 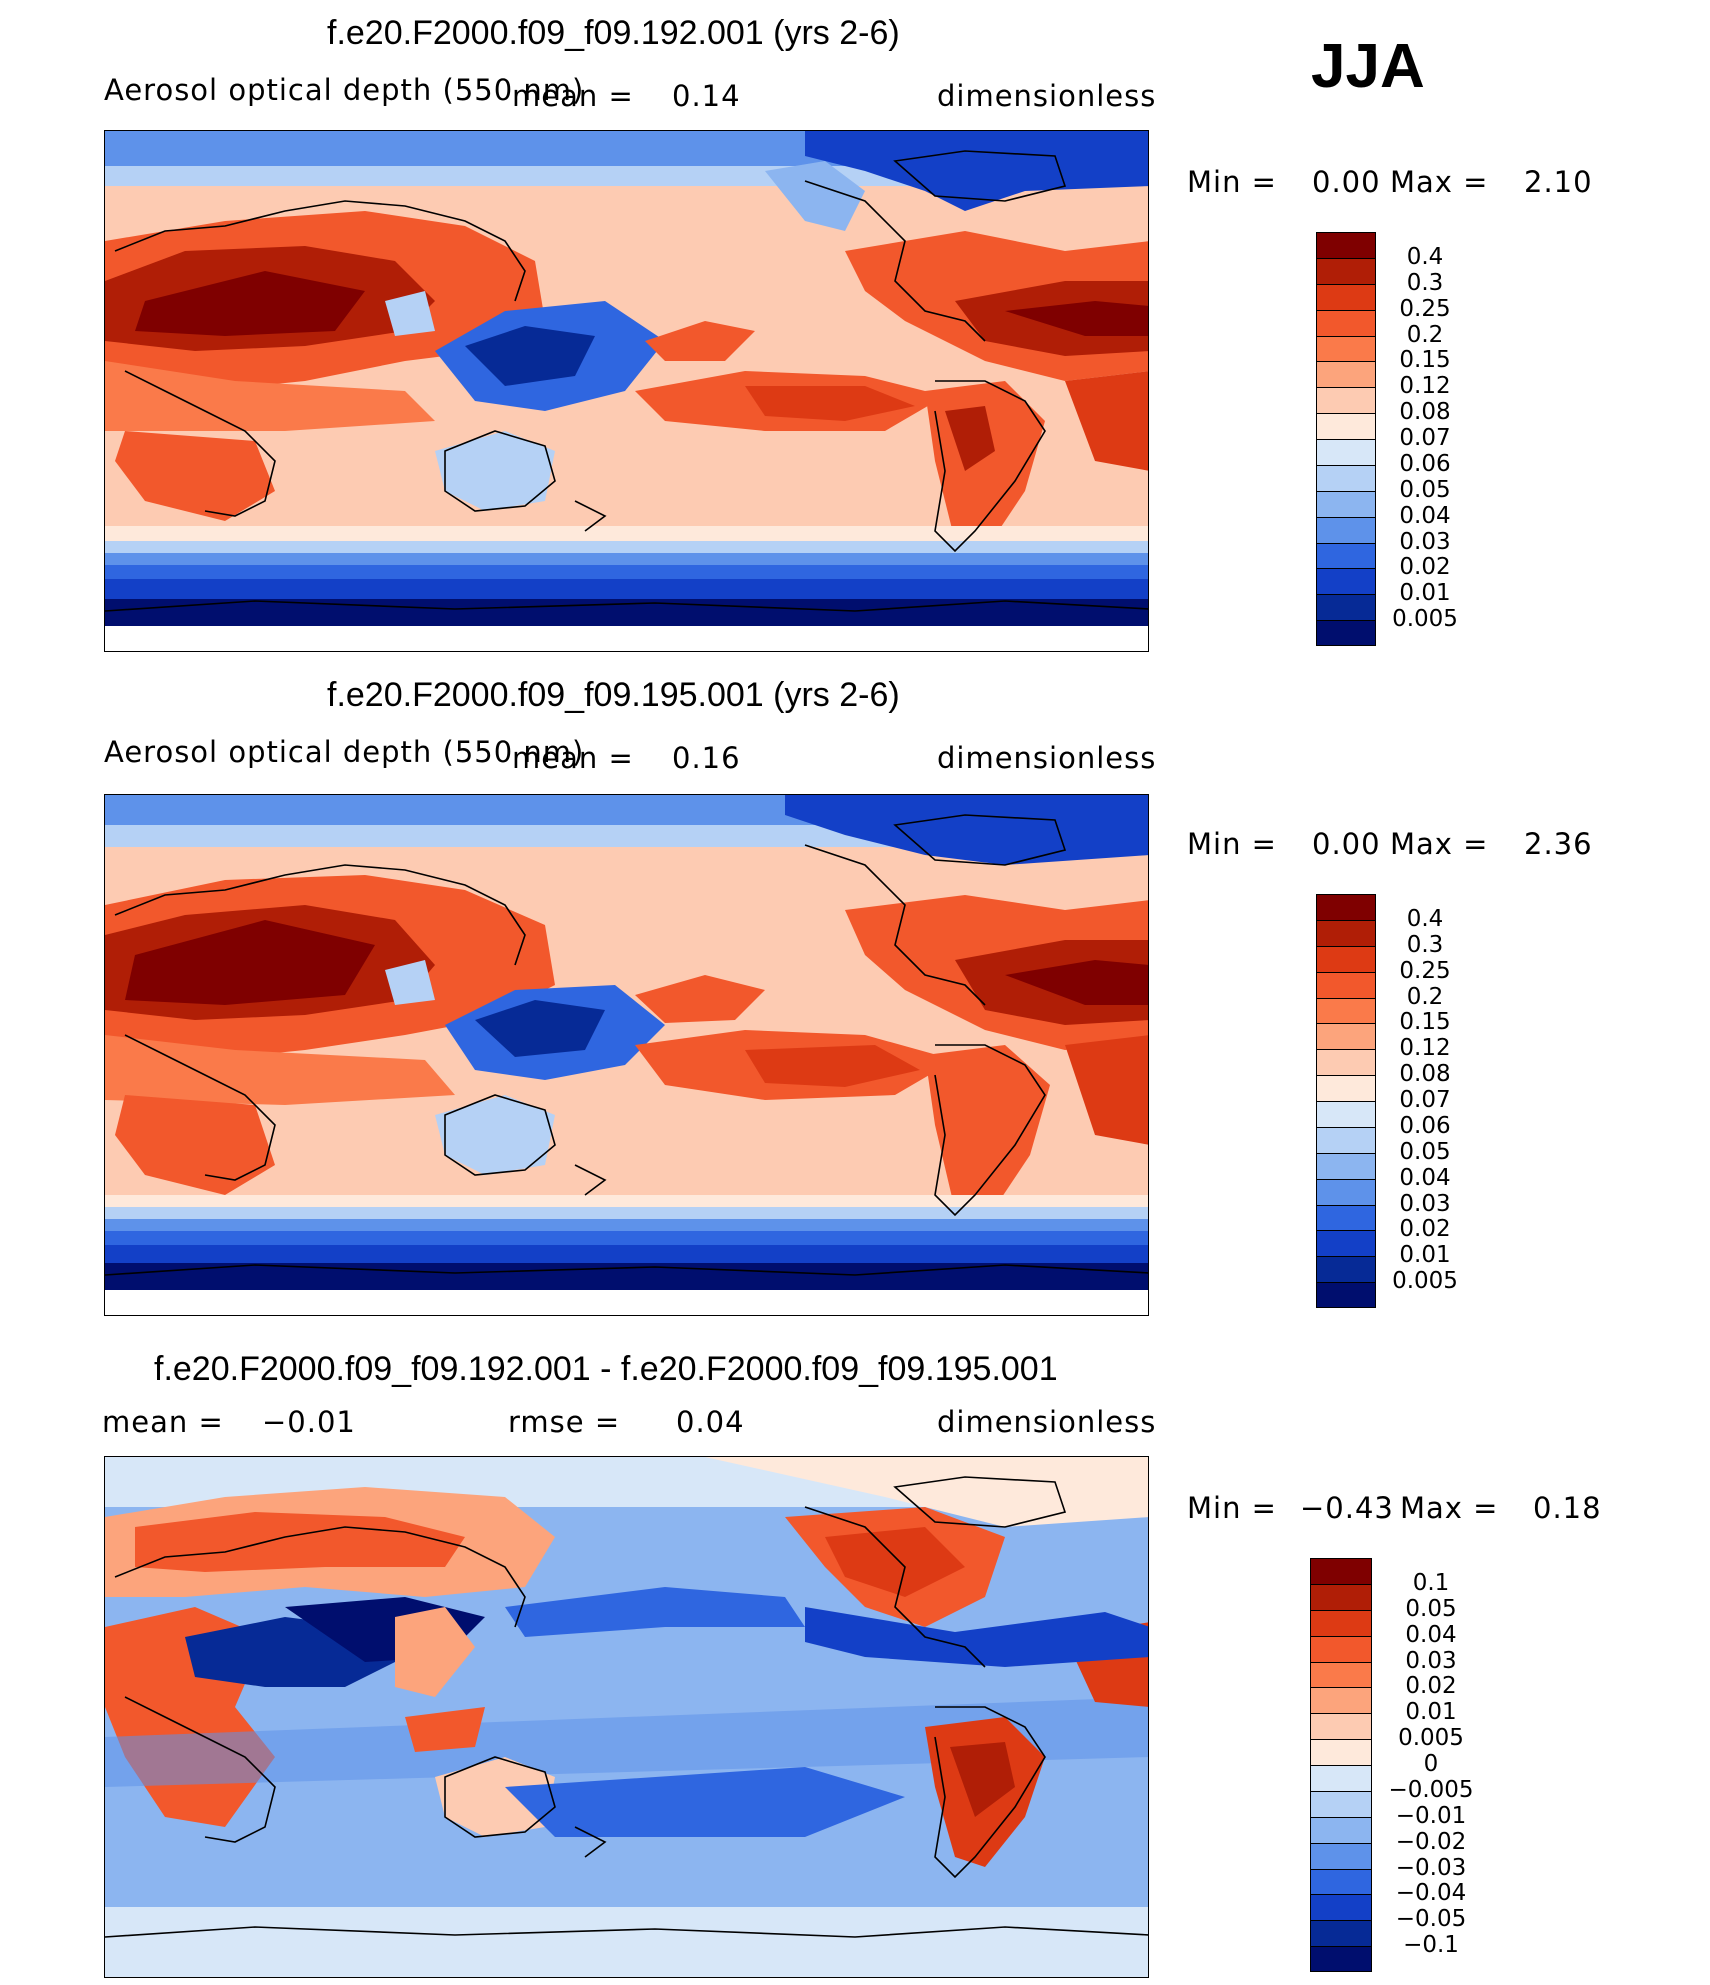 I want to click on colorbar-tick-label: 0.4, so click(x=1425, y=256).